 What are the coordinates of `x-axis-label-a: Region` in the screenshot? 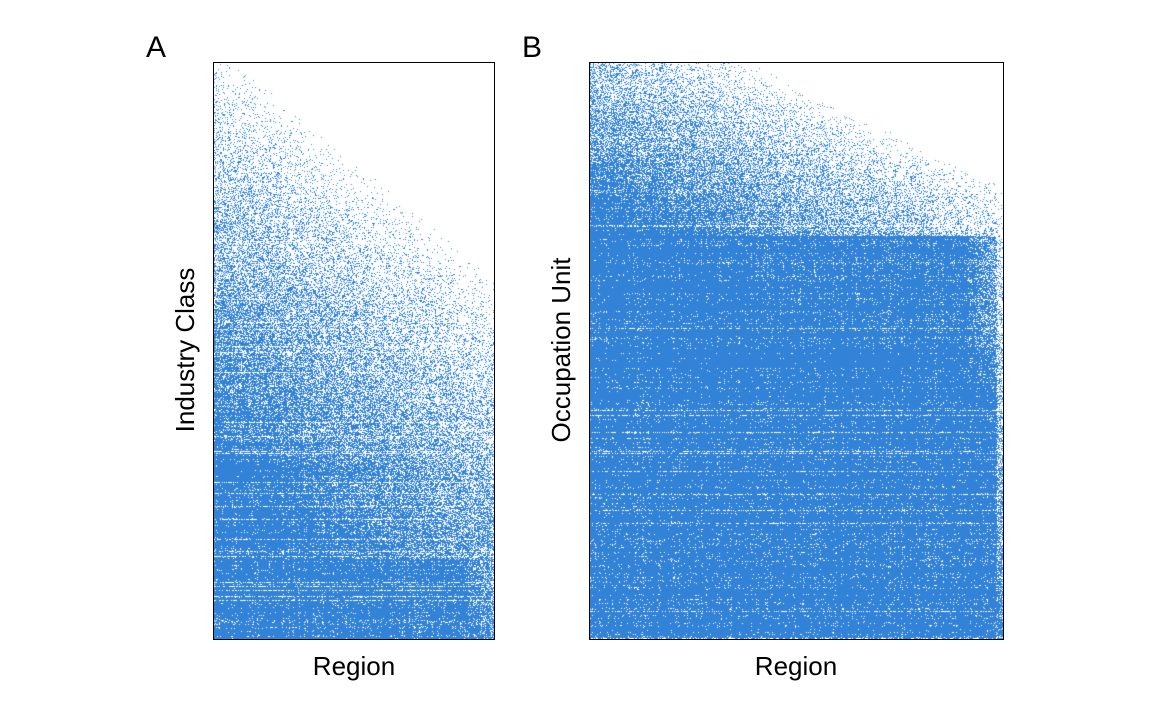 It's located at (354, 666).